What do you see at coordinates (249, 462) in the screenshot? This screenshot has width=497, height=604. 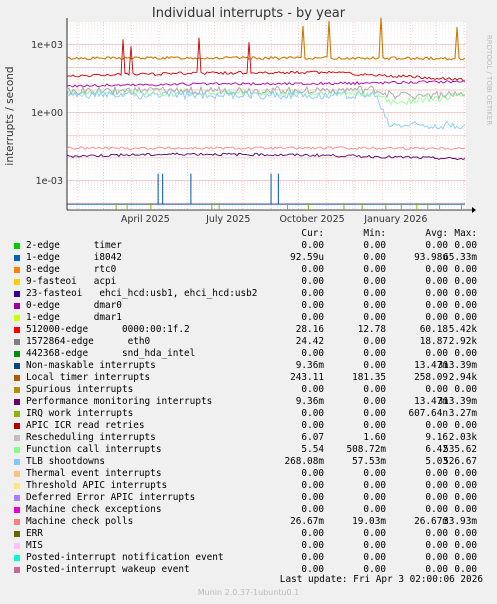 I see `legend-row: TLB shootdowns 268.08m 57.53m 5.03 526.67` at bounding box center [249, 462].